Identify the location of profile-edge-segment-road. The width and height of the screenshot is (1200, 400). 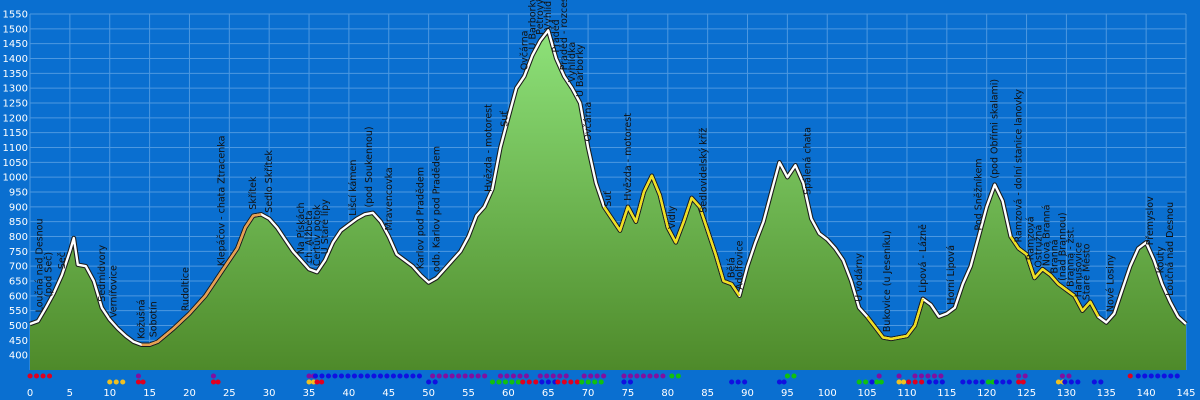
(201, 279).